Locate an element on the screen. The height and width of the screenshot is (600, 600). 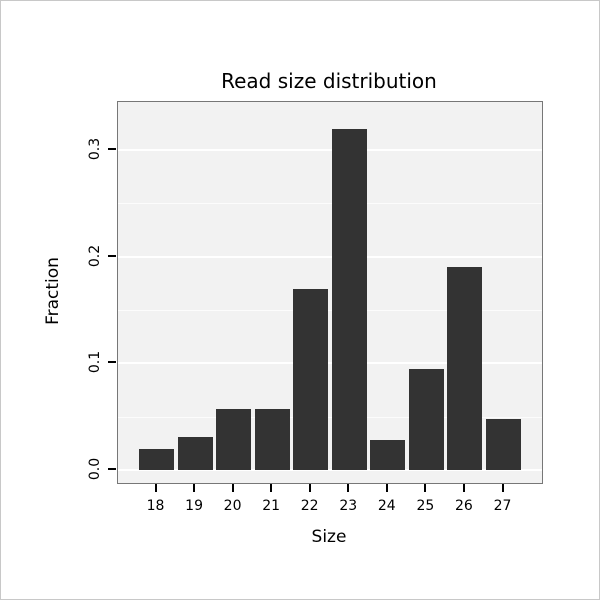
y-axis-label: Fraction is located at coordinates (53, 291).